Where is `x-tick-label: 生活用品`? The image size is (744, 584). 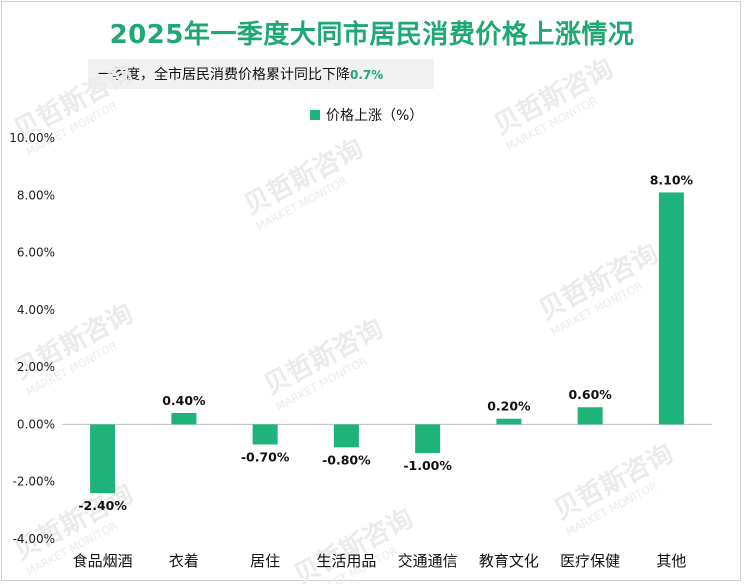
x-tick-label: 生活用品 is located at coordinates (346, 561).